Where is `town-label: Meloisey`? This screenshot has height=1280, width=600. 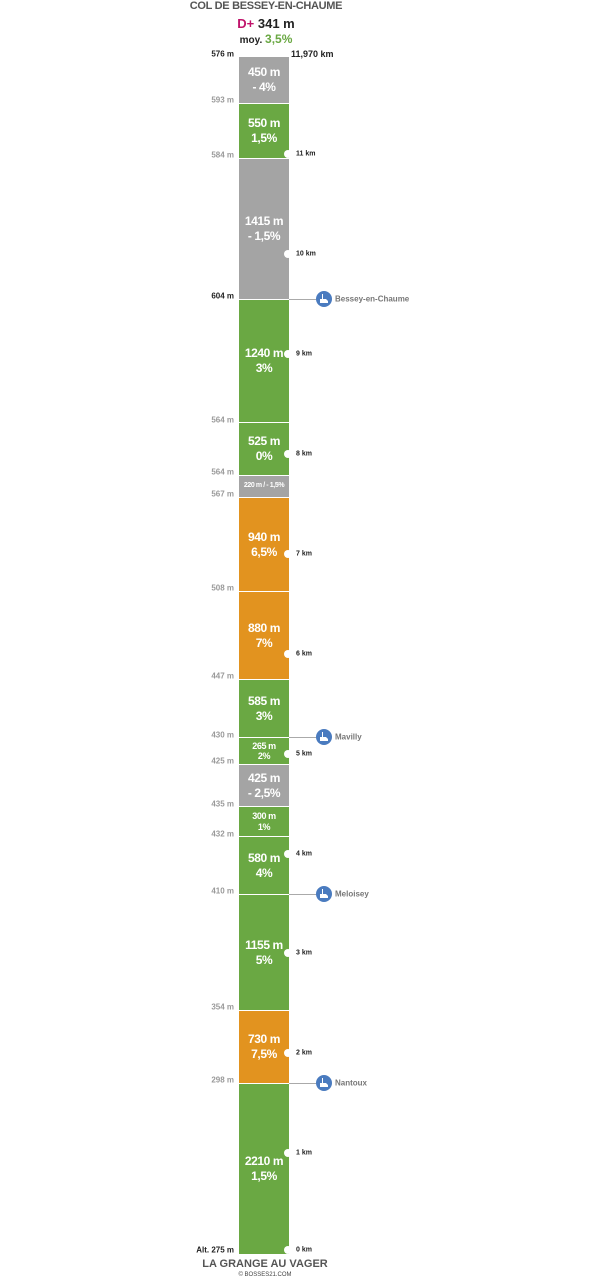
town-label: Meloisey is located at coordinates (352, 894).